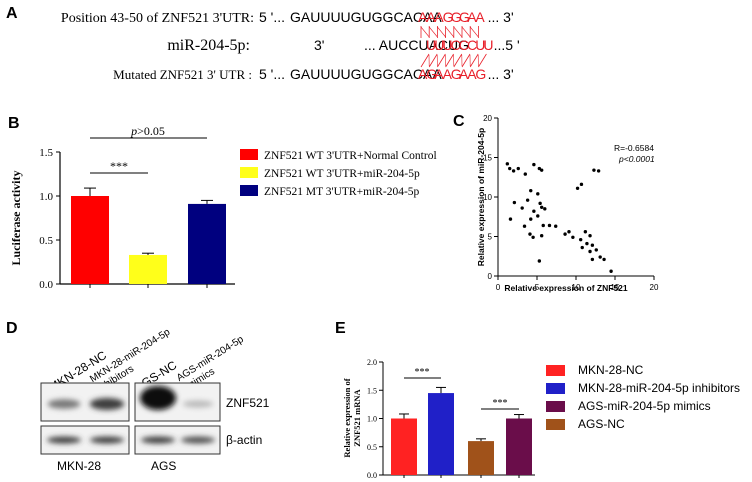  Describe the element at coordinates (501, 74) in the screenshot. I see `sequence-suffix-2: ... 3'` at that location.